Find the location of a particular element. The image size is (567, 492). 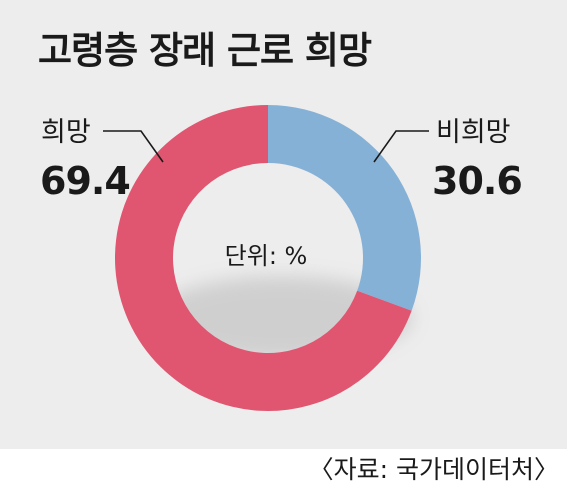

chart-title: 고령층 장래 근로 희망 is located at coordinates (205, 50).